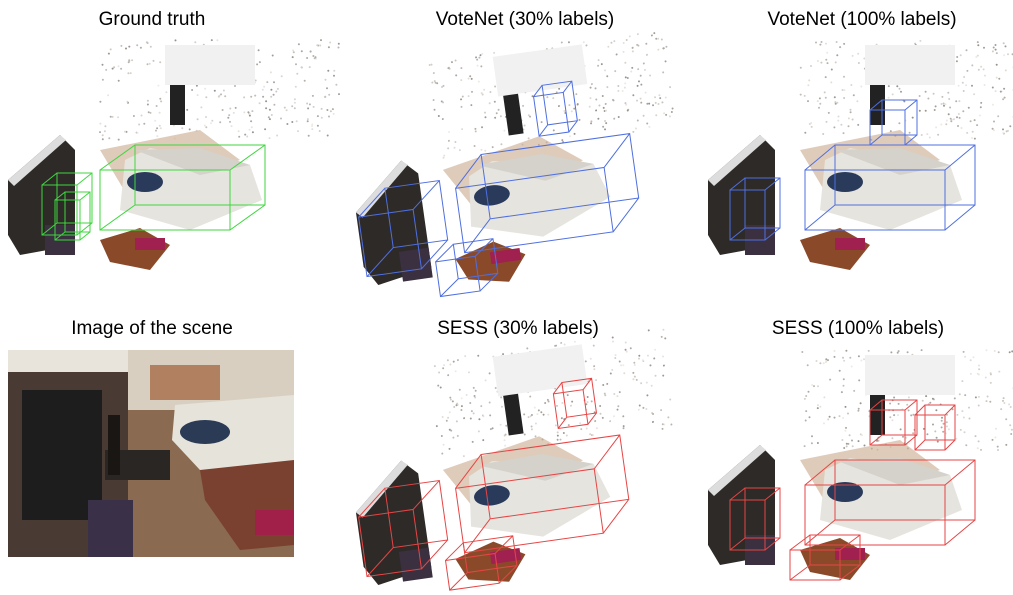 This screenshot has width=1013, height=595. I want to click on bag, so click(492, 495).